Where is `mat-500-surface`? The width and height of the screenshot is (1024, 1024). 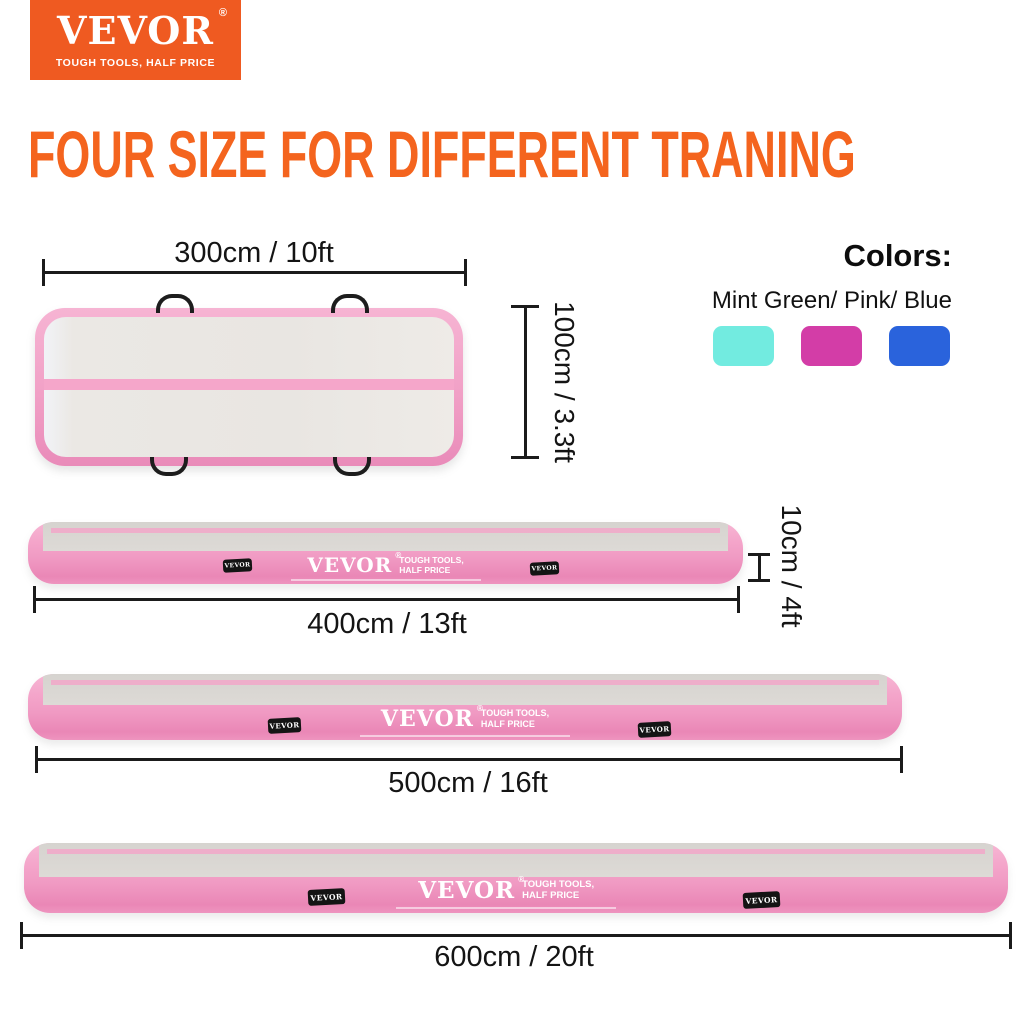
mat-500-surface is located at coordinates (465, 689).